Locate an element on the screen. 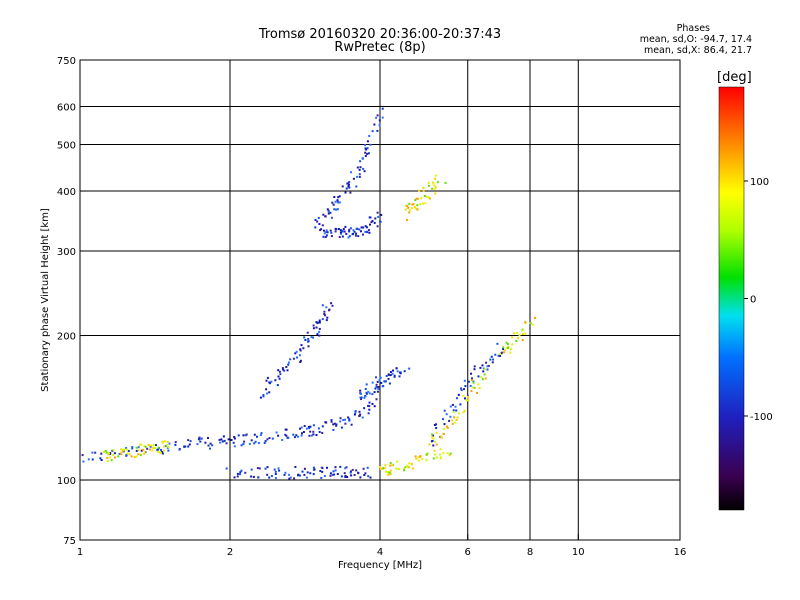 This screenshot has height=600, width=800. y-tick-label: 500 is located at coordinates (66, 146).